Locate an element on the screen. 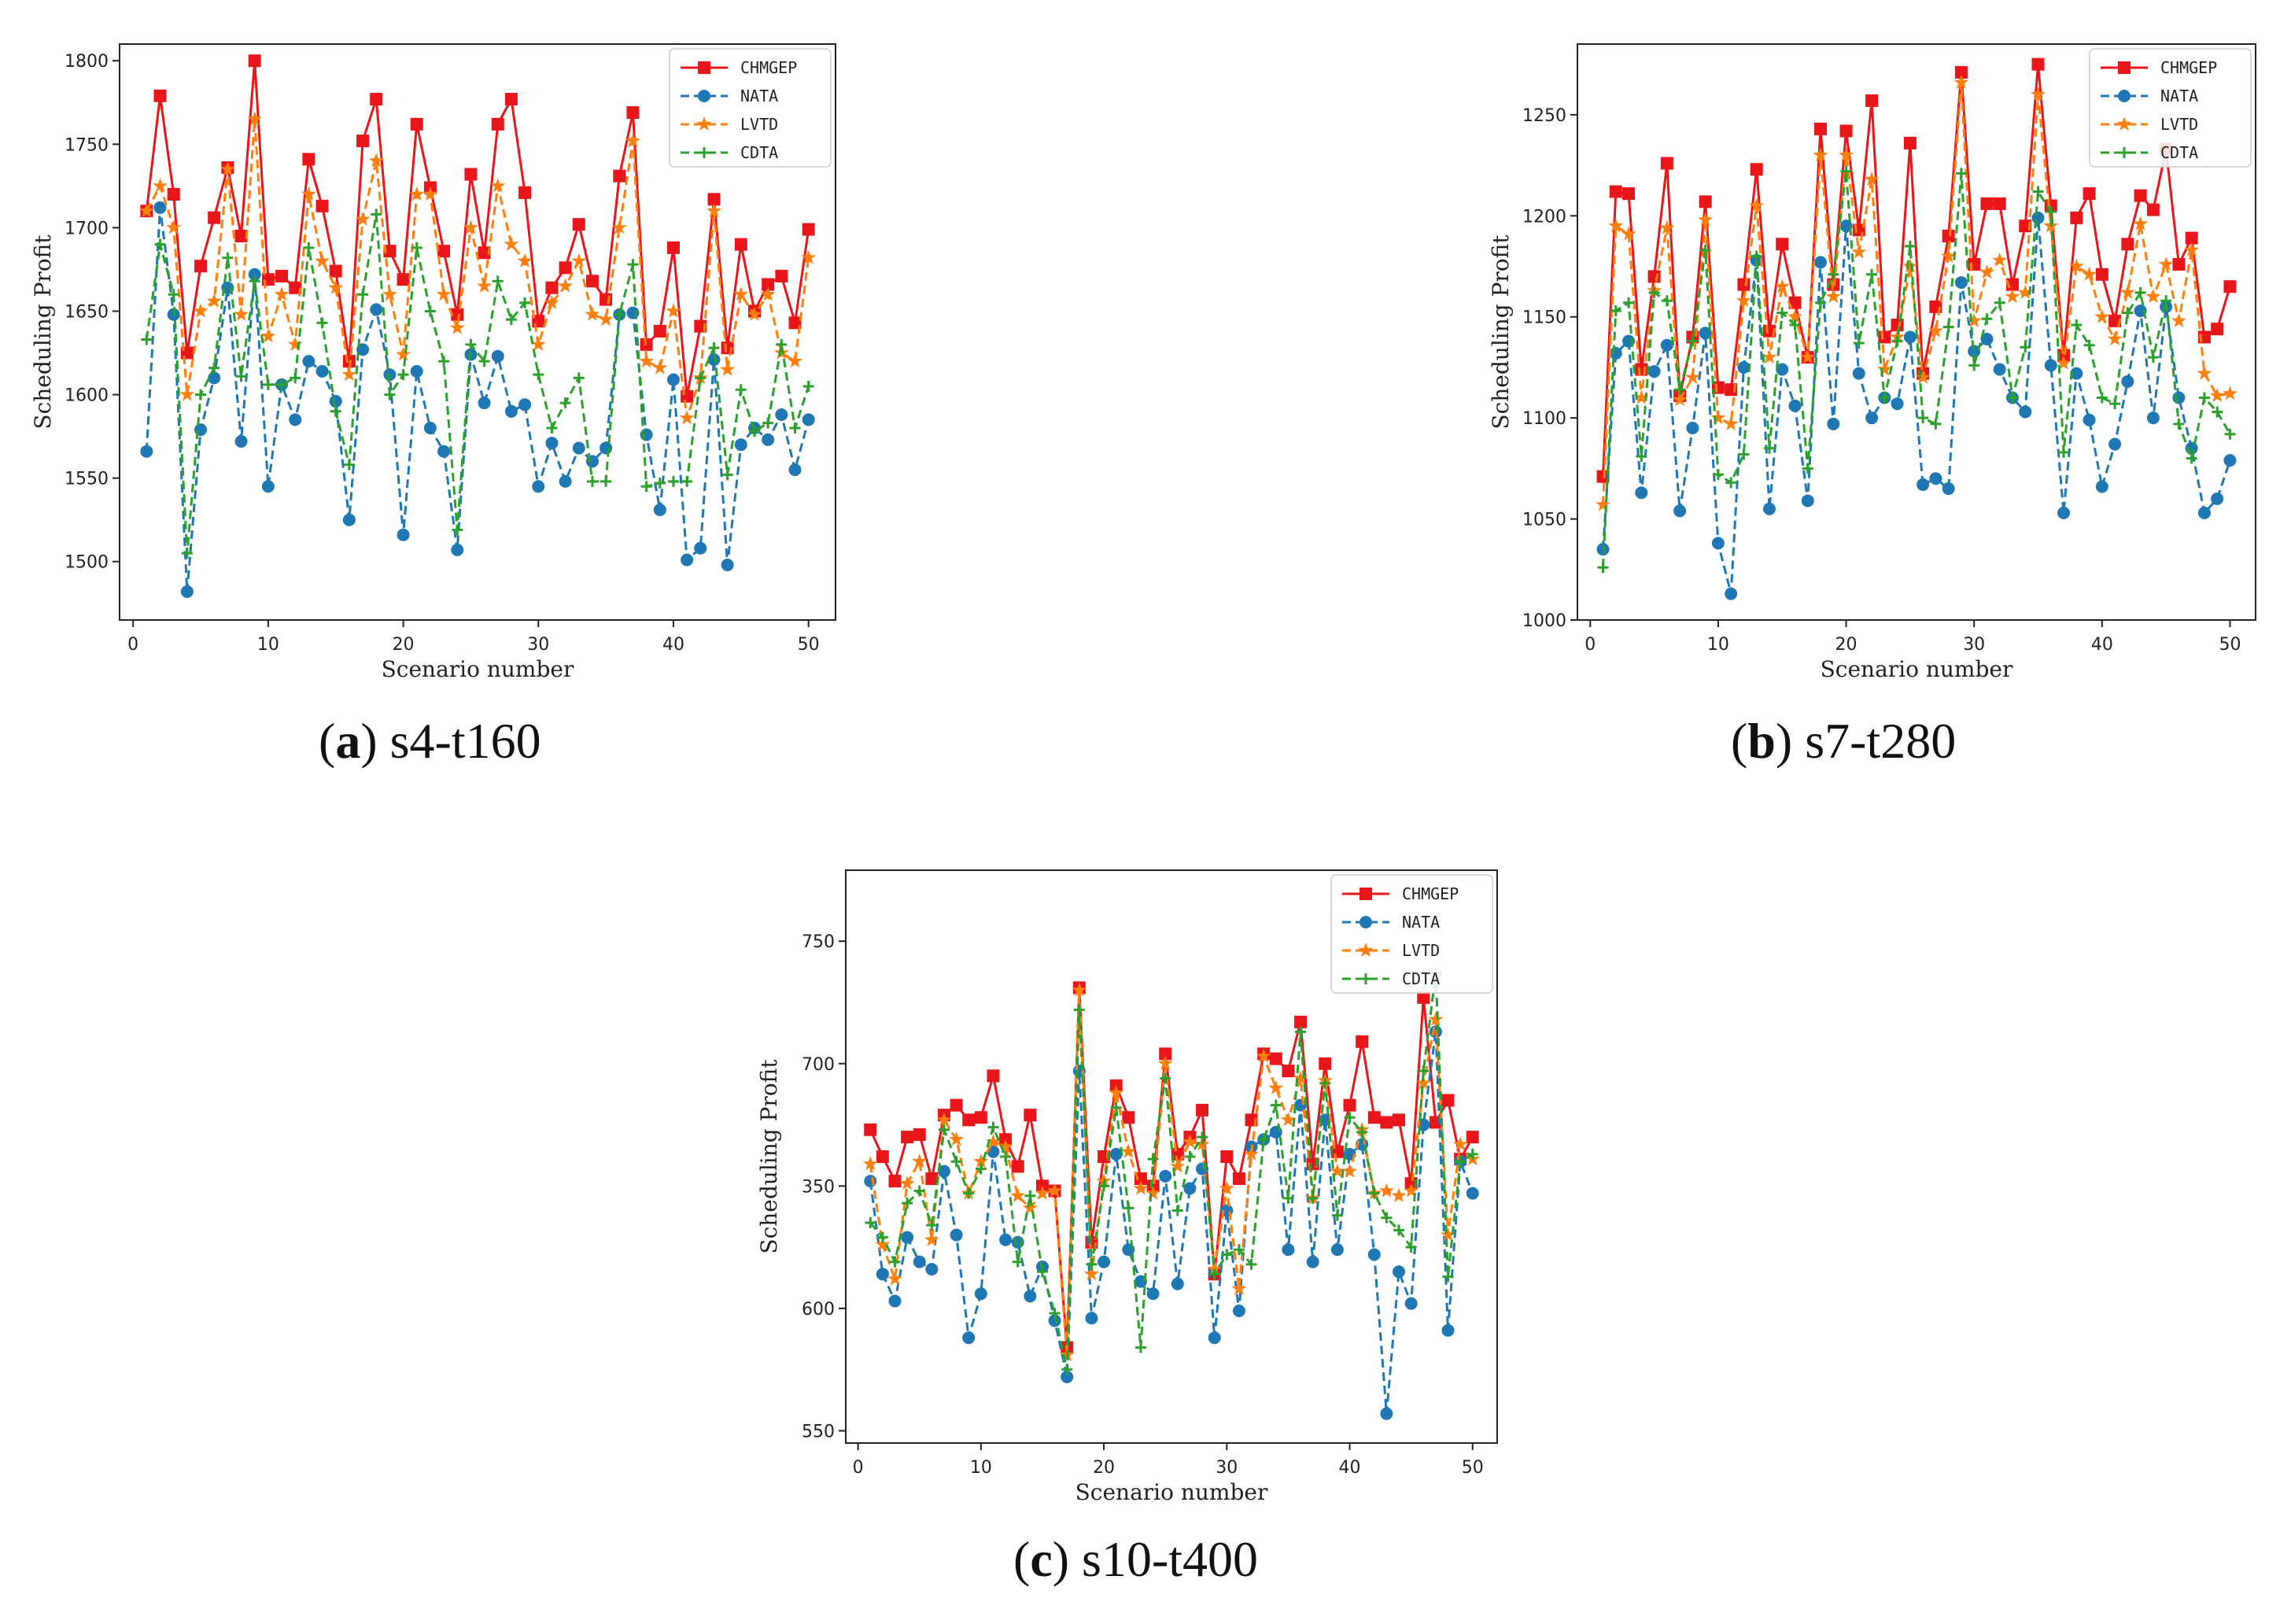 The height and width of the screenshot is (1624, 2291). caption-c: (c) s10-t400 is located at coordinates (1136, 1559).